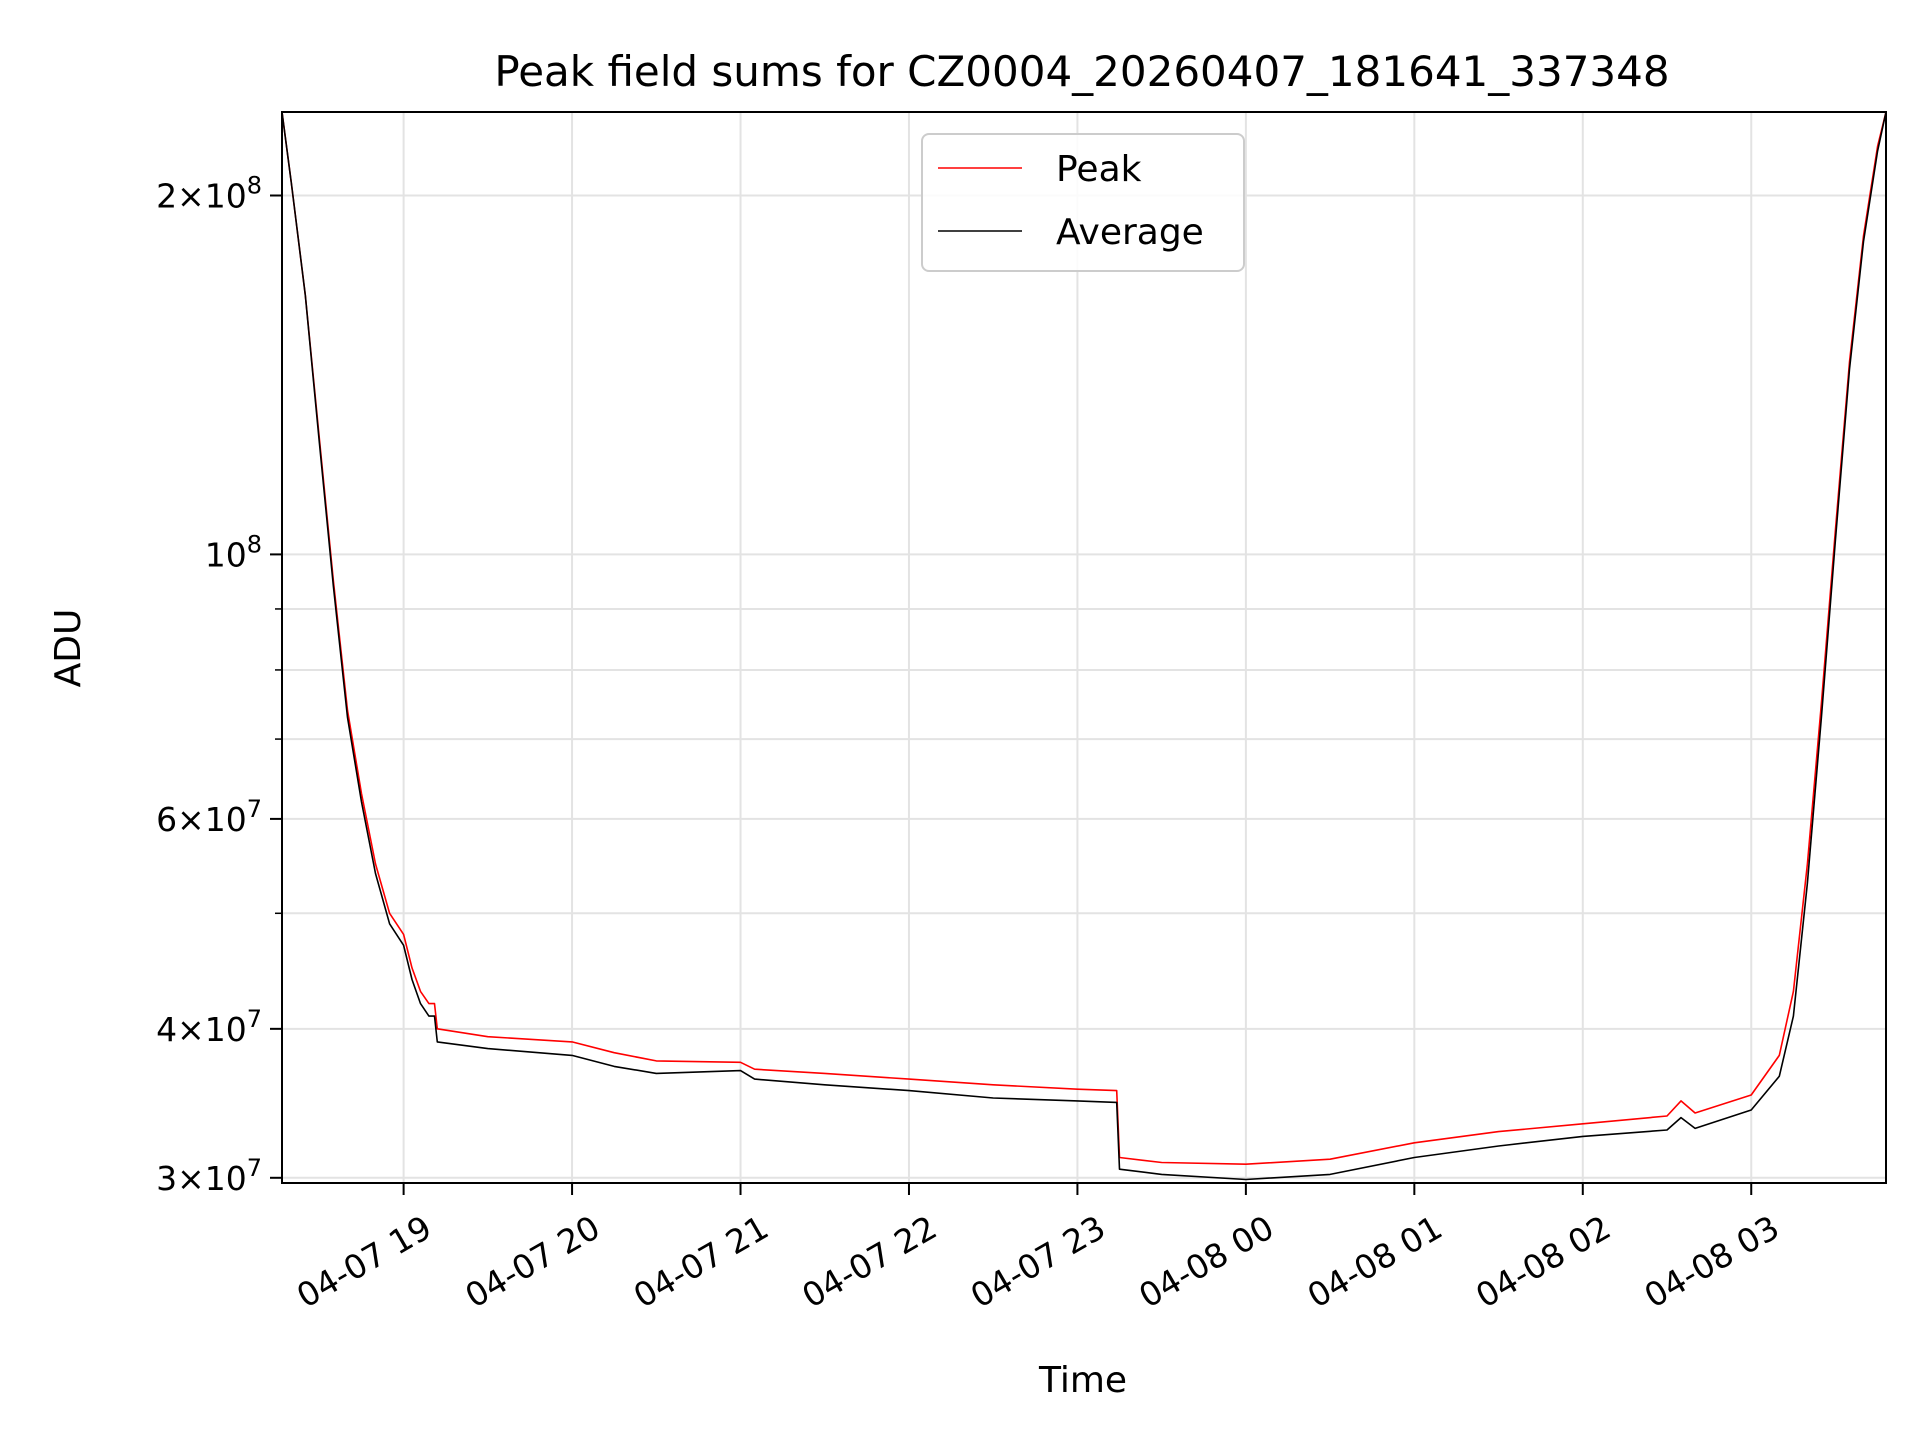  Describe the element at coordinates (209, 817) in the screenshot. I see `y-tick-label: 6×107` at that location.